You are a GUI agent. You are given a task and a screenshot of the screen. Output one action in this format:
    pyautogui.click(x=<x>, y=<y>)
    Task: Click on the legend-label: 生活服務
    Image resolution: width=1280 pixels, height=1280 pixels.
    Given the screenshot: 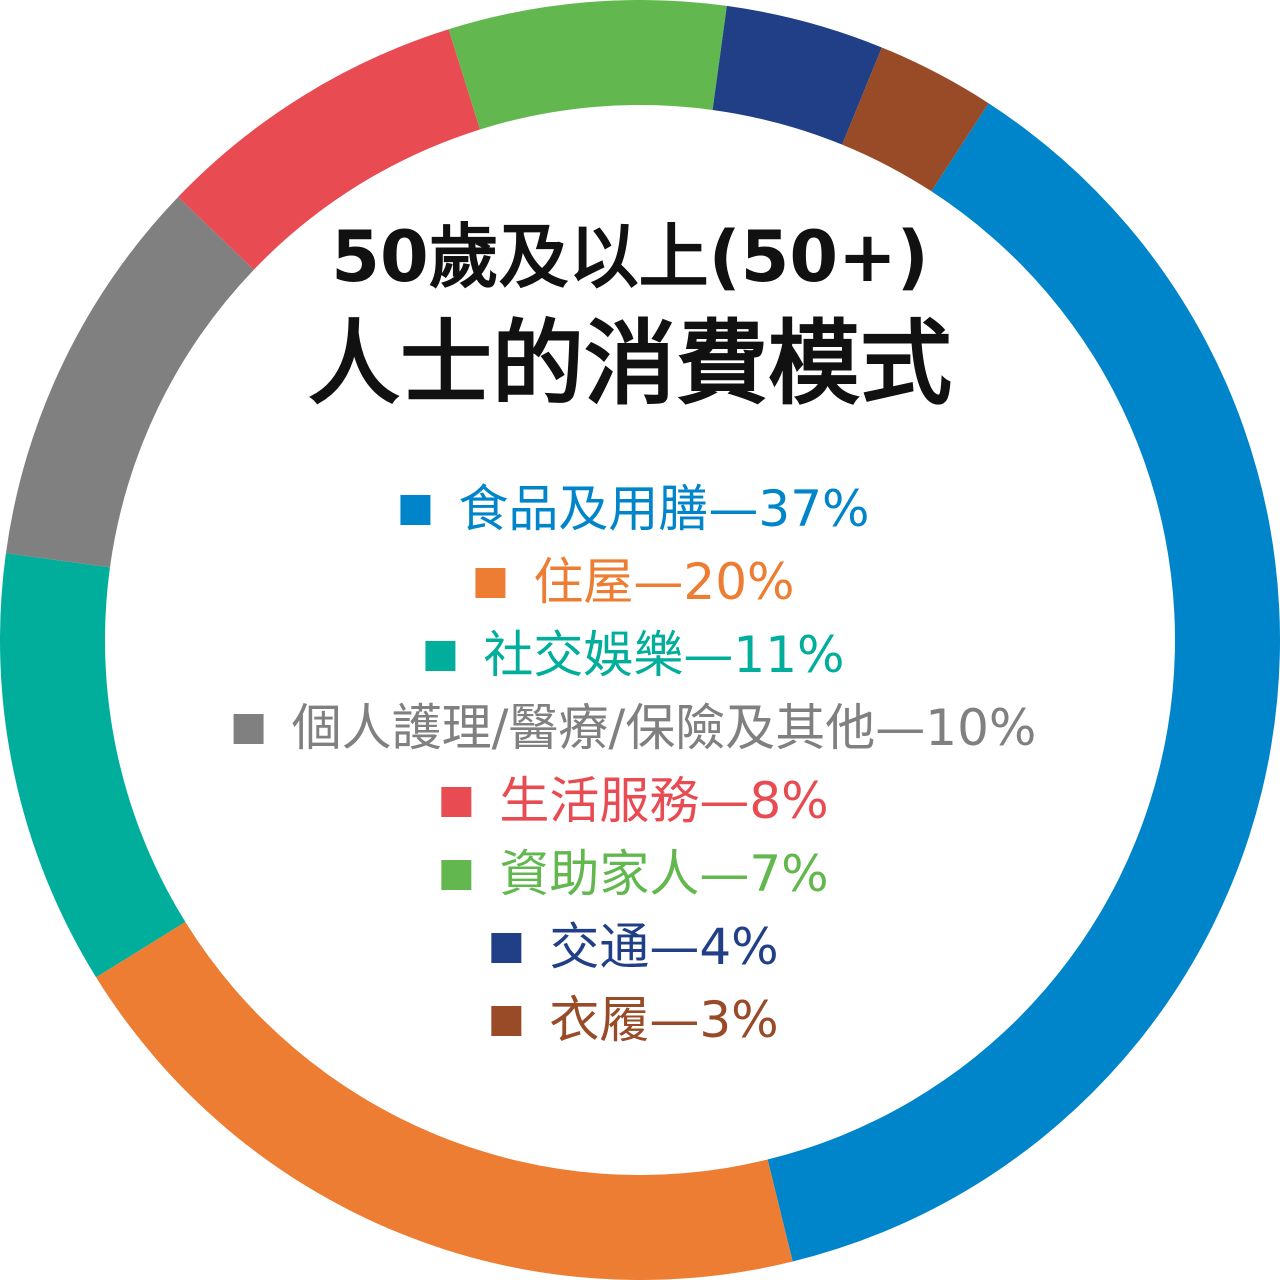 What is the action you would take?
    pyautogui.click(x=599, y=801)
    